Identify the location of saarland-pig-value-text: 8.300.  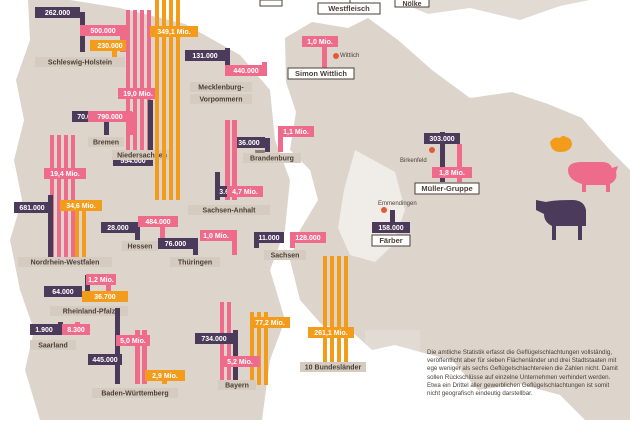
(76, 330).